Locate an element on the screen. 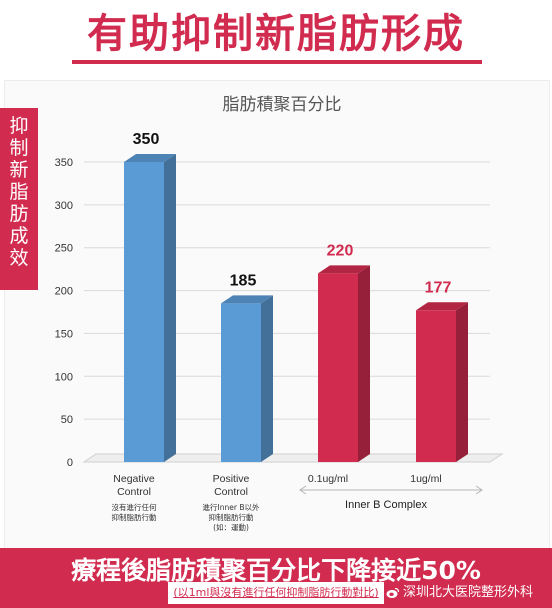  x-category-label: Negative is located at coordinates (134, 479).